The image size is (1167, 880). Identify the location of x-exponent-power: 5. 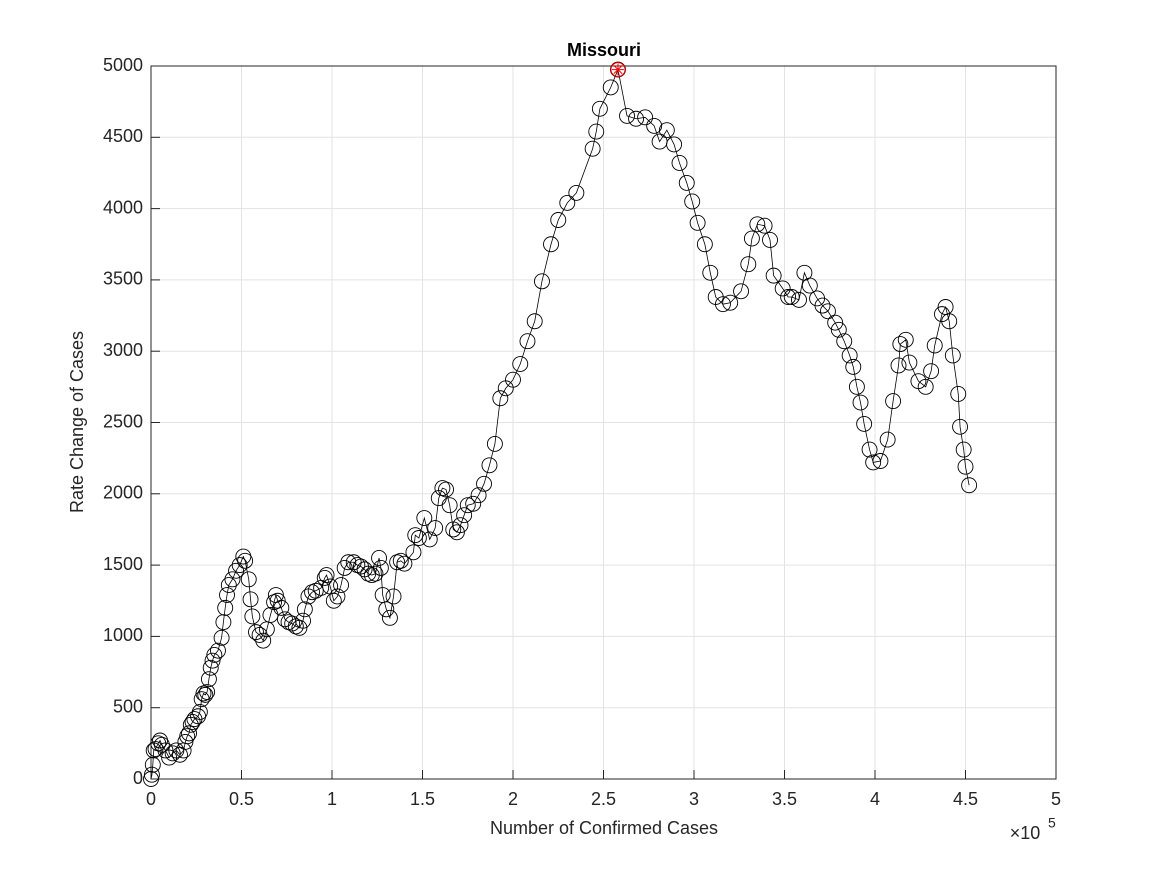
(1052, 823).